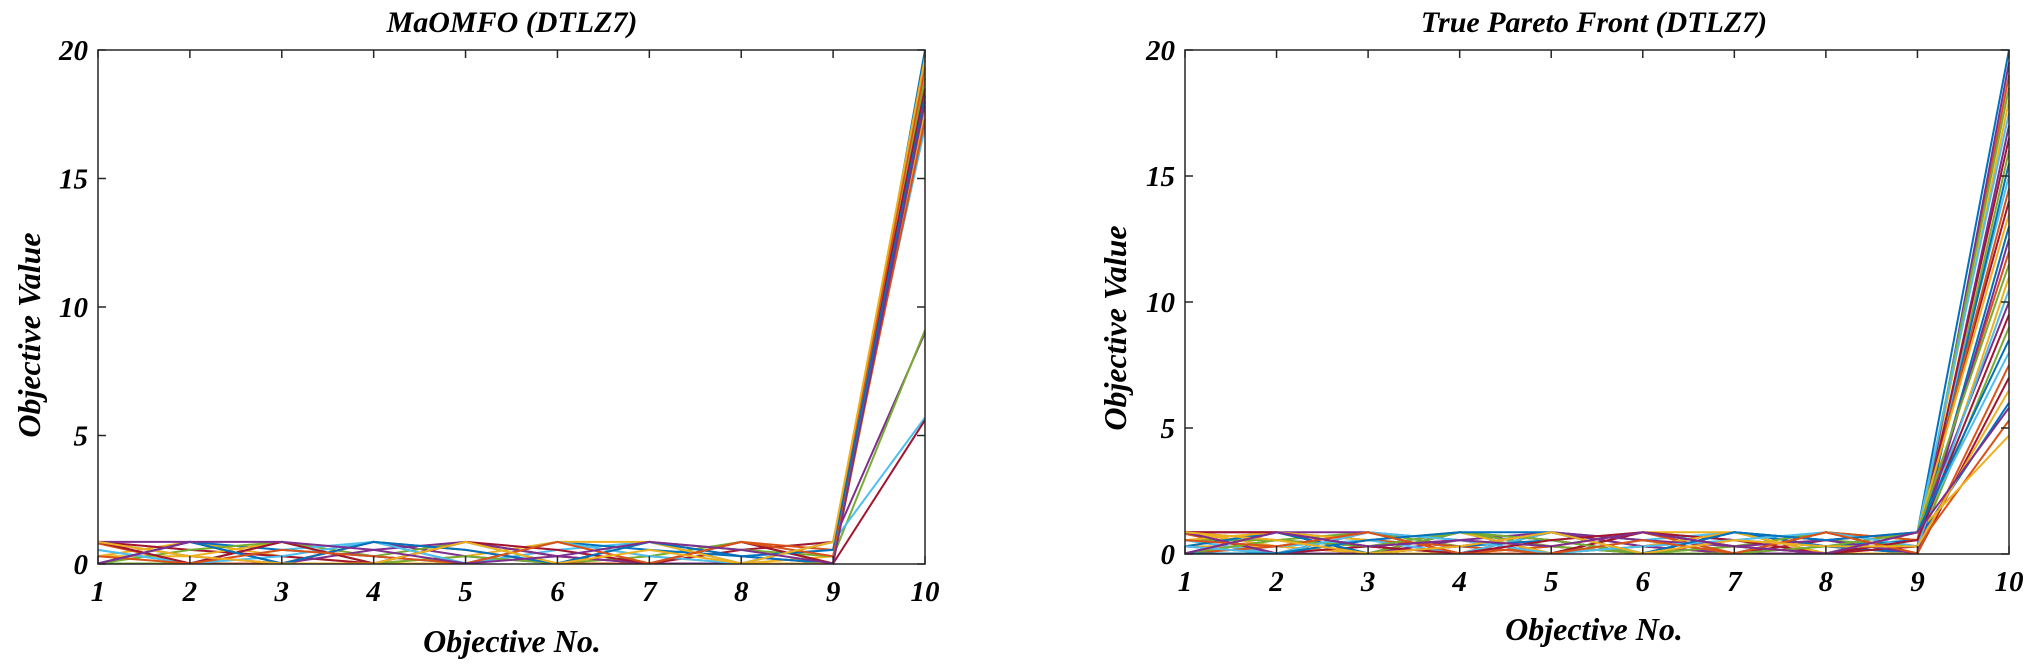  What do you see at coordinates (1594, 22) in the screenshot?
I see `chart-title: True Pareto Front (DTLZ7)` at bounding box center [1594, 22].